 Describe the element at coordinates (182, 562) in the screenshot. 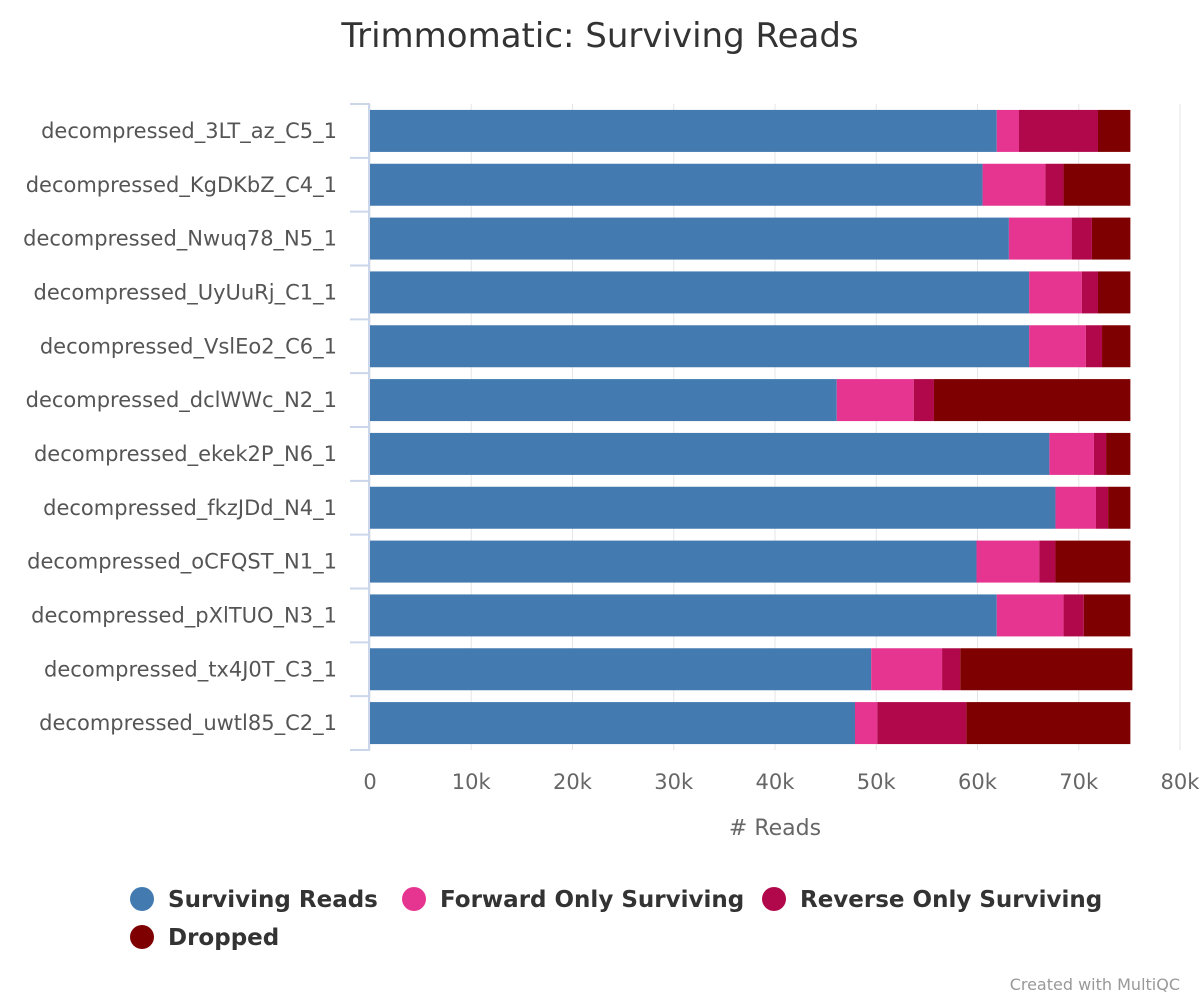

I see `category-label: decompressed_oCFQST_N1_1` at that location.